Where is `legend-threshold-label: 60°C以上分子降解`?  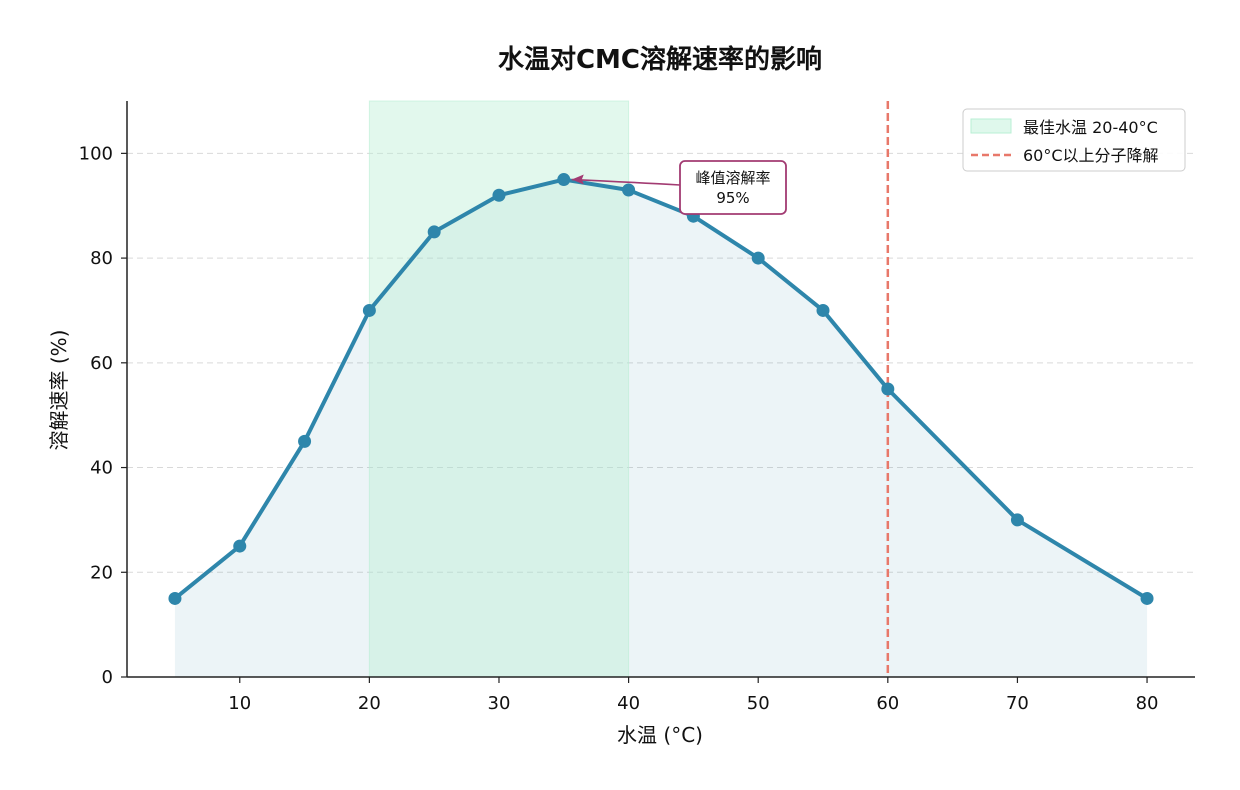 legend-threshold-label: 60°C以上分子降解 is located at coordinates (1091, 155).